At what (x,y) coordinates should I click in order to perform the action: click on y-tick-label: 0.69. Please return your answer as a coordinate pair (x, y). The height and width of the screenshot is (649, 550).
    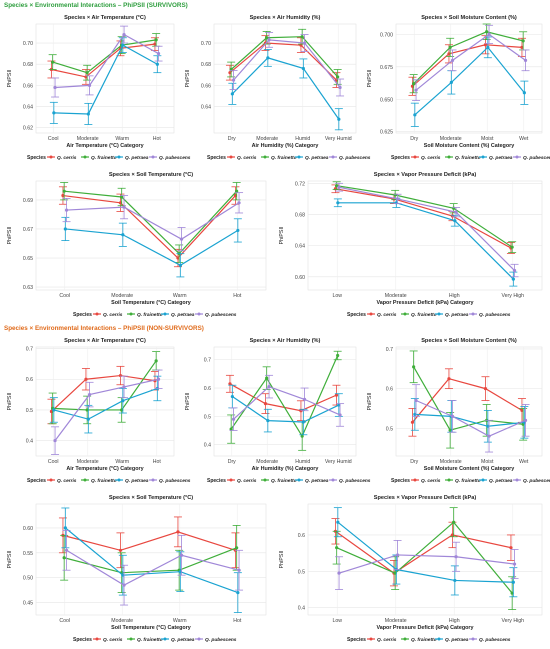
    Looking at the image, I should click on (28, 201).